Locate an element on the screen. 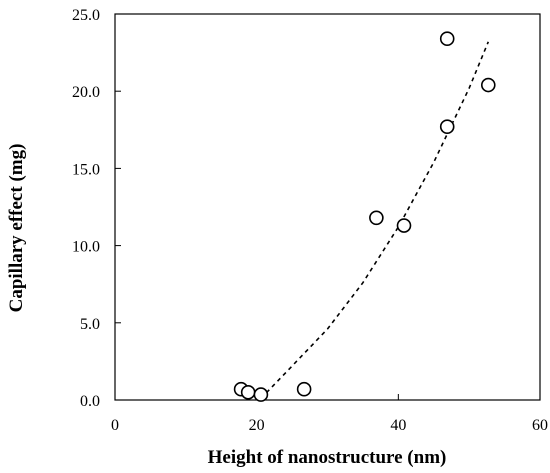  y-tick-label: 15.0 is located at coordinates (86, 169).